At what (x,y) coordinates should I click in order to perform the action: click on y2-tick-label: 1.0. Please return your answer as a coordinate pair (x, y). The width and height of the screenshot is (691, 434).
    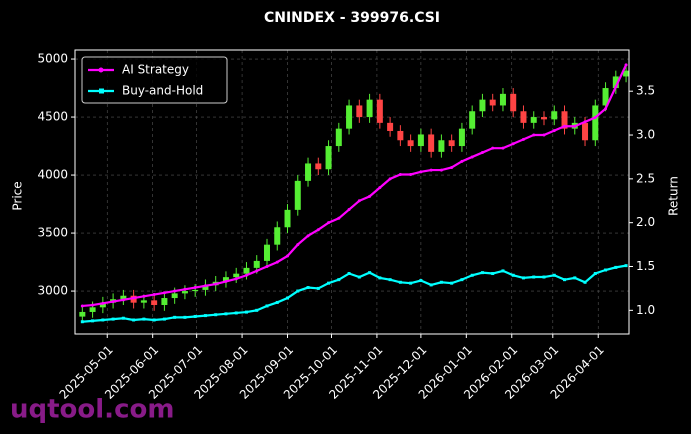
    Looking at the image, I should click on (645, 310).